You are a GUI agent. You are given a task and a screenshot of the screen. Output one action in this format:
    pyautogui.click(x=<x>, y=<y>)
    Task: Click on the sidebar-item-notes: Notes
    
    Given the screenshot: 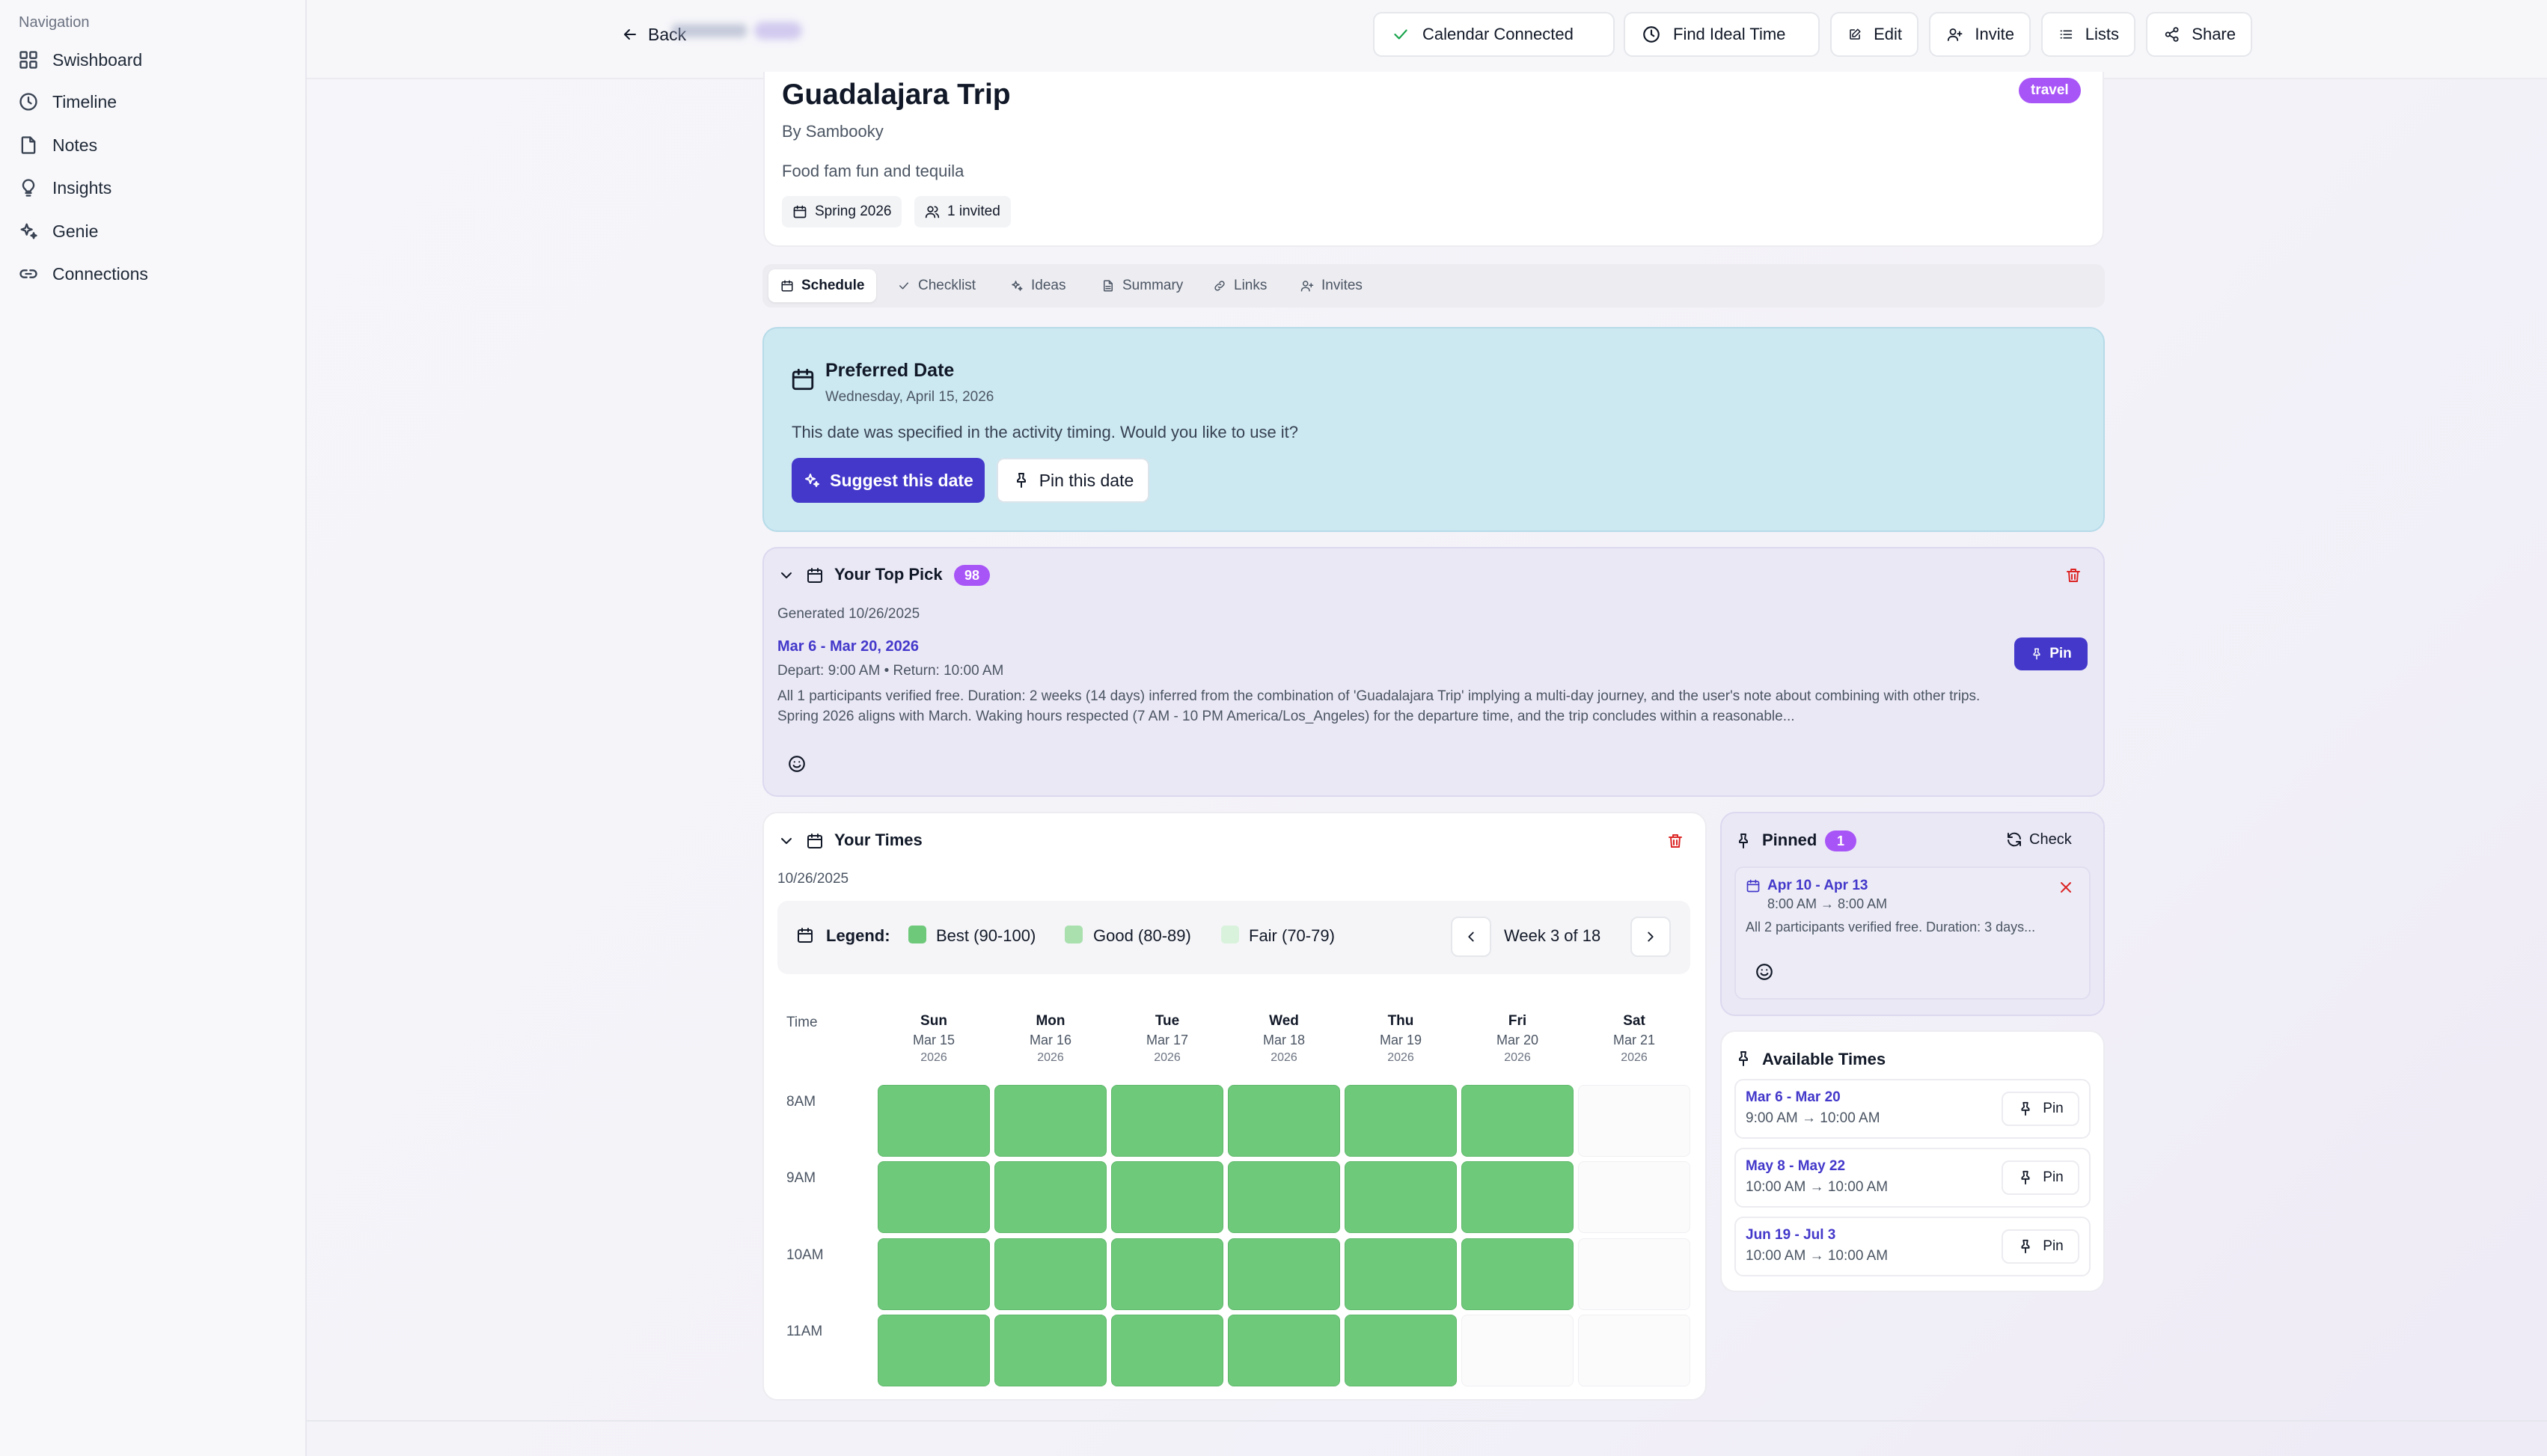 What is the action you would take?
    pyautogui.click(x=57, y=145)
    